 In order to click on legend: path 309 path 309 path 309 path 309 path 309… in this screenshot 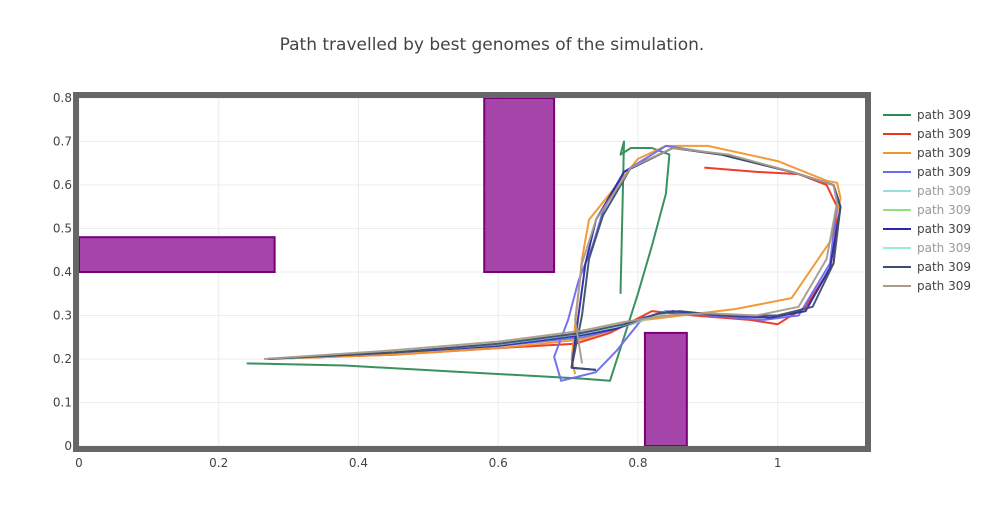, I will do `click(927, 200)`.